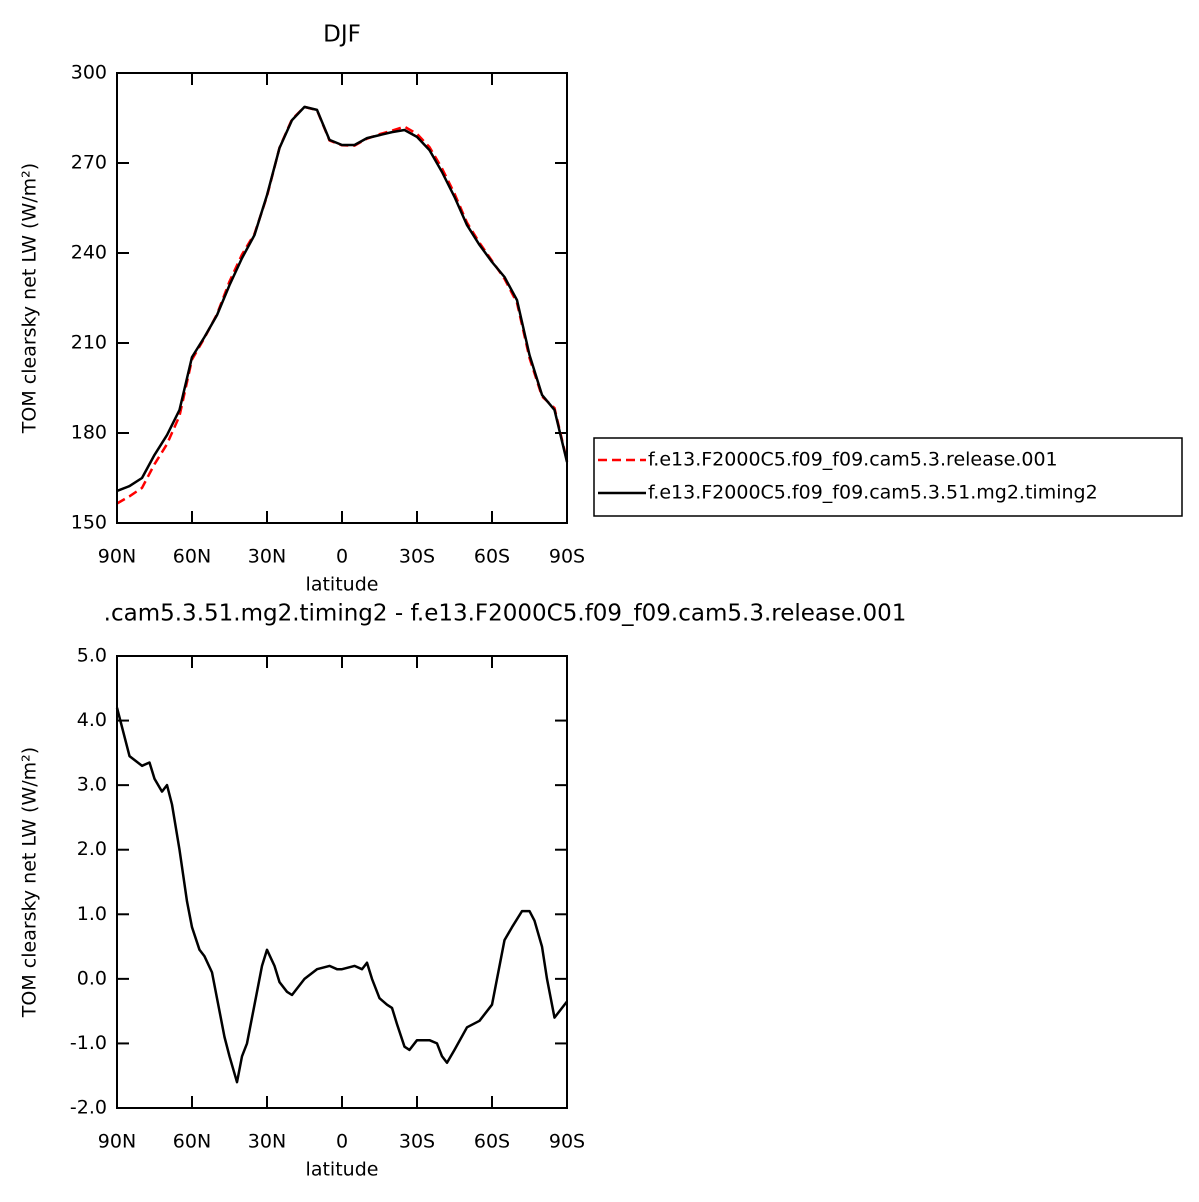  I want to click on y-tick-label: 150, so click(89, 523).